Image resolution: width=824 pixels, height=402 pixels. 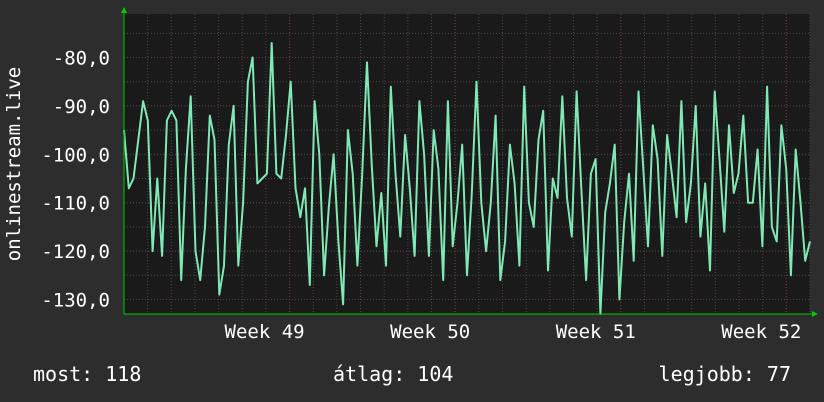 I want to click on x-tick-label: Week 51, so click(x=596, y=332).